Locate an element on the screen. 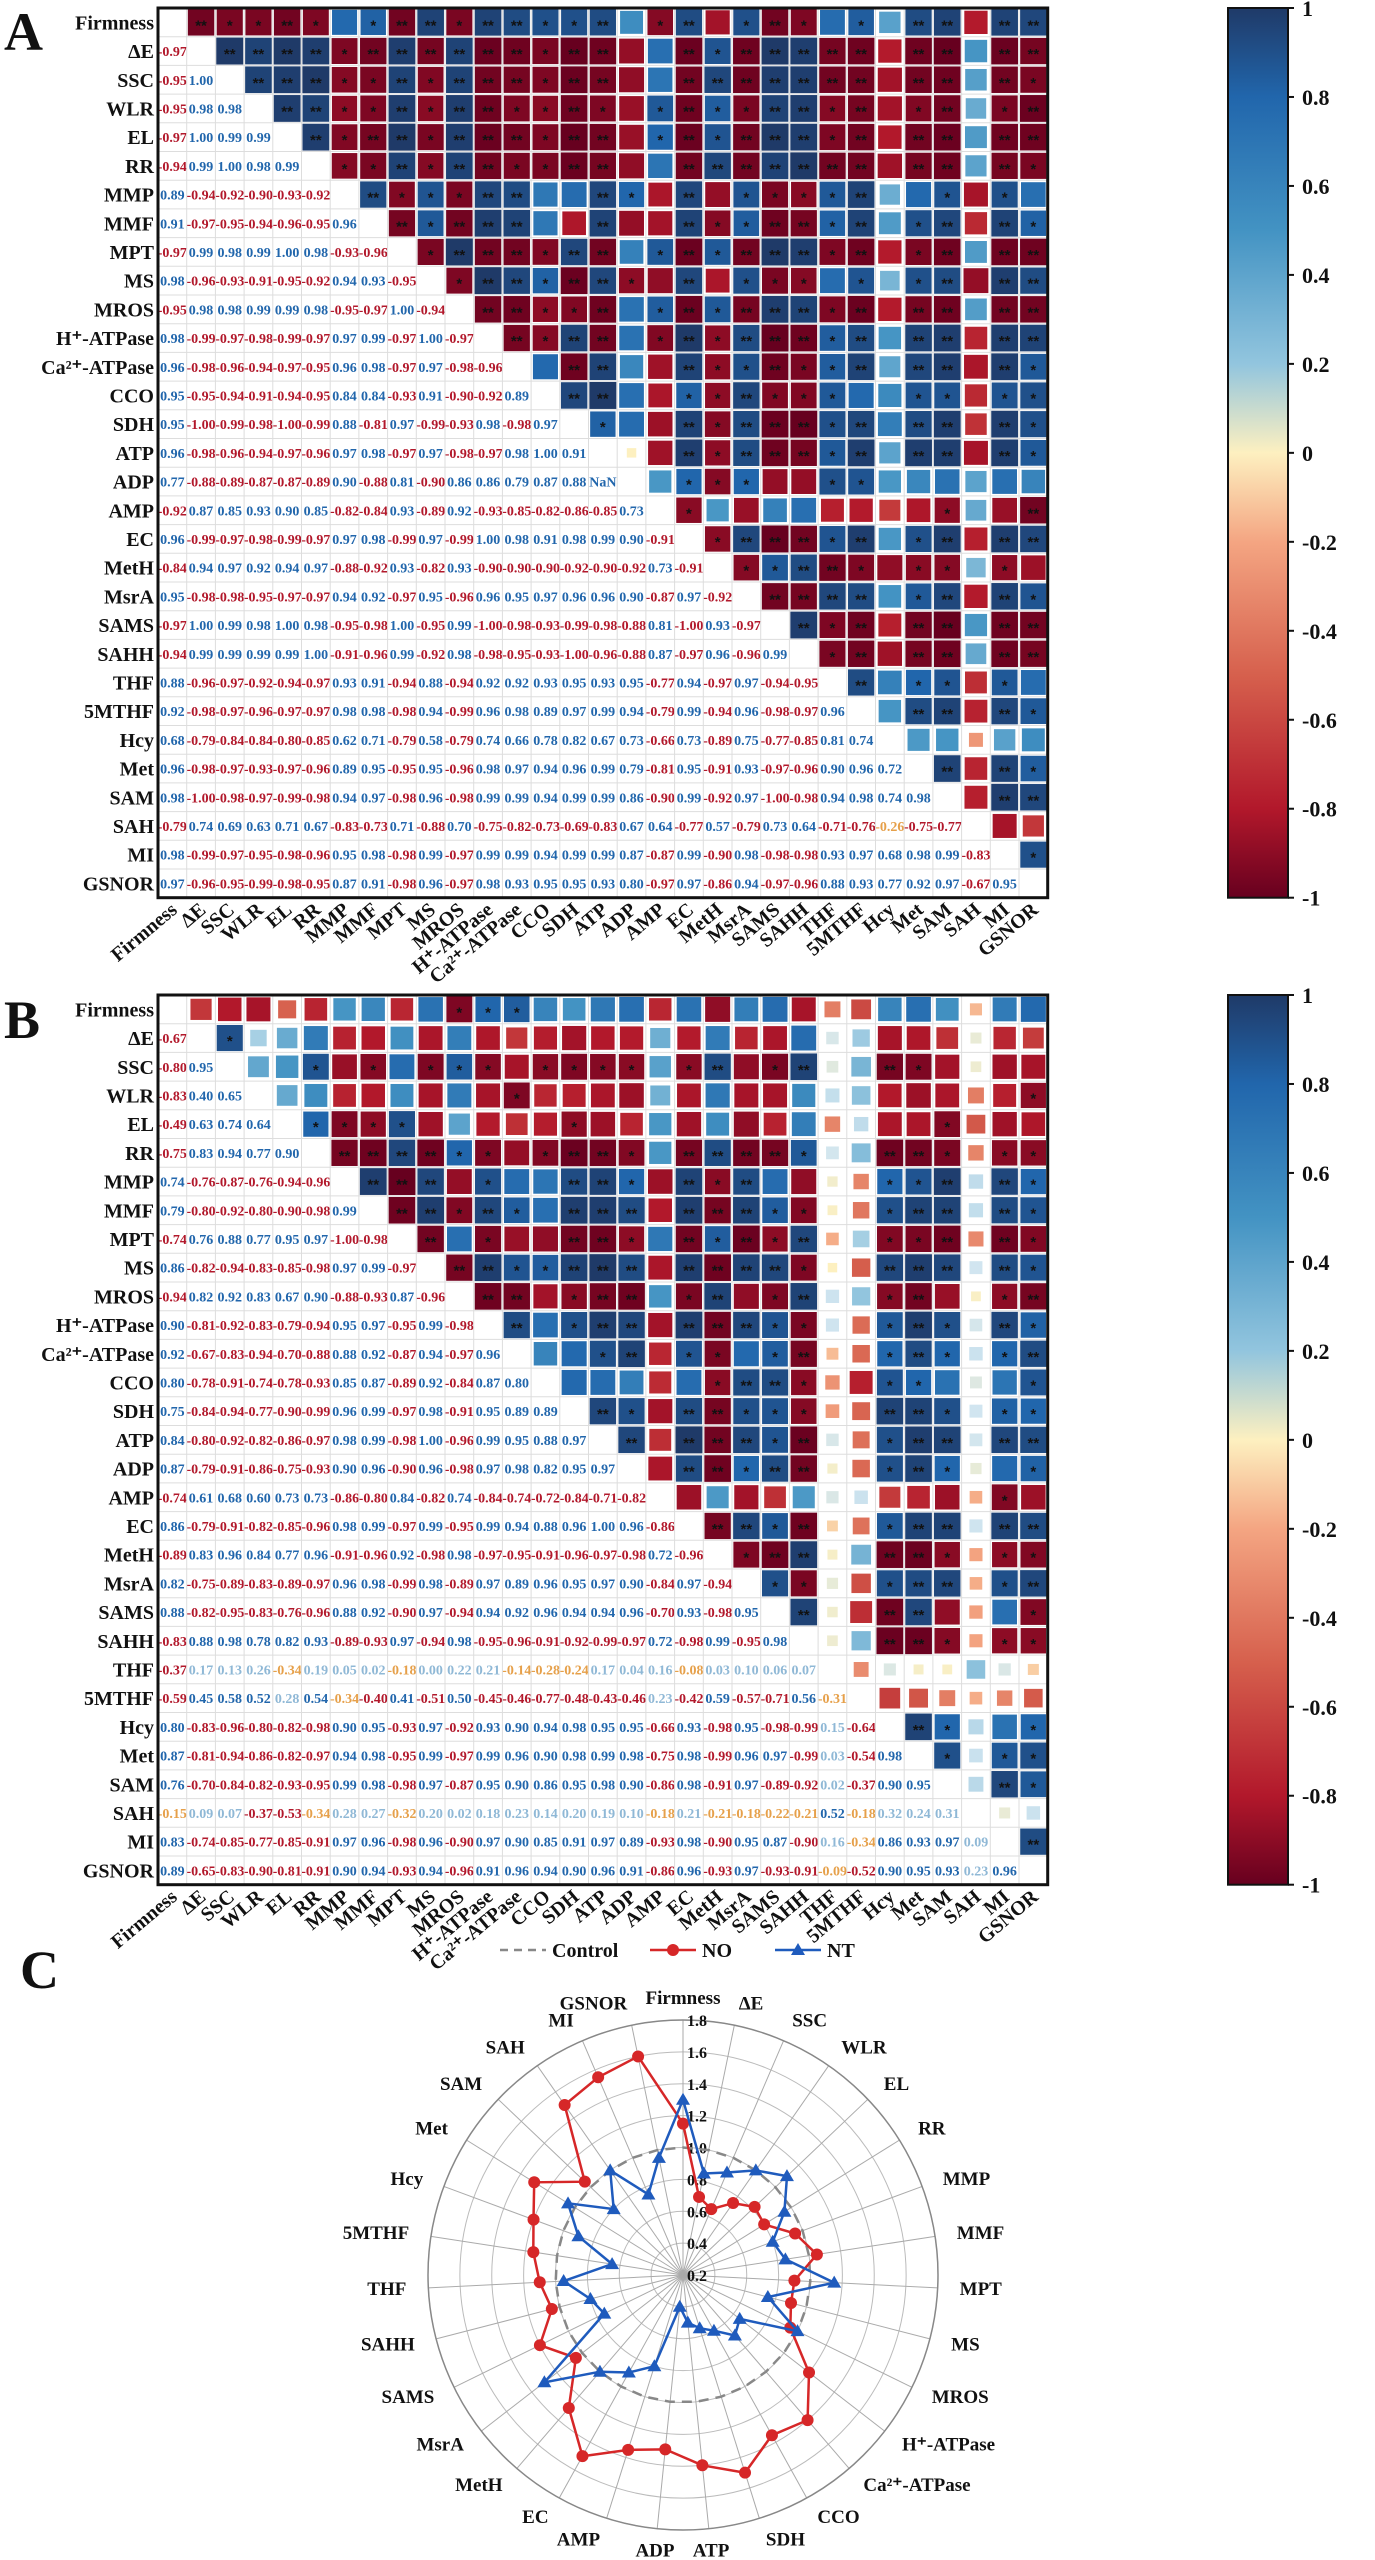  corr-value: -0.97 is located at coordinates (401, 1527).